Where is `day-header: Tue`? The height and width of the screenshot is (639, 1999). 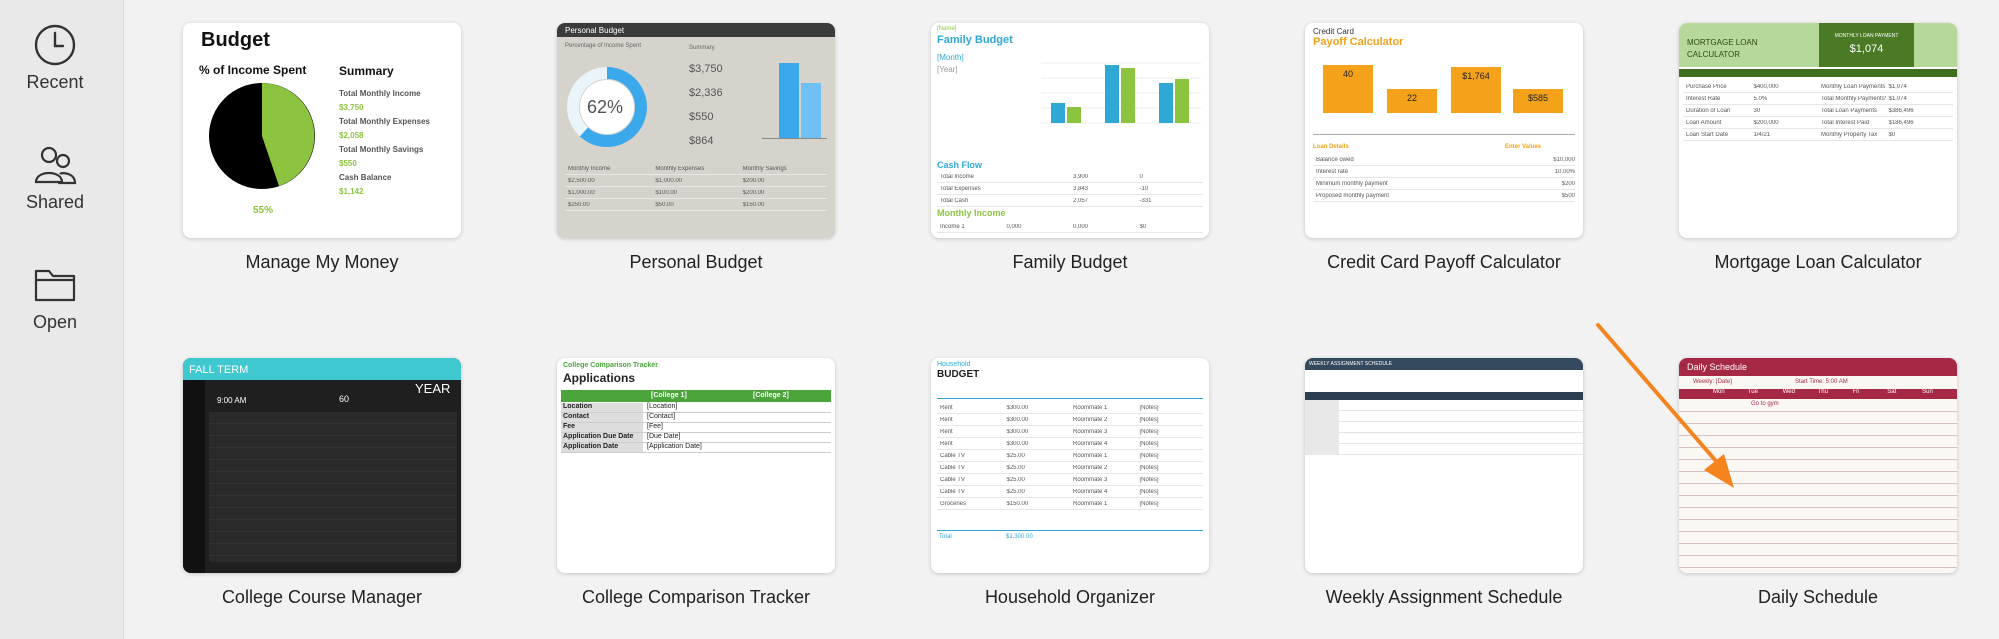 day-header: Tue is located at coordinates (1752, 392).